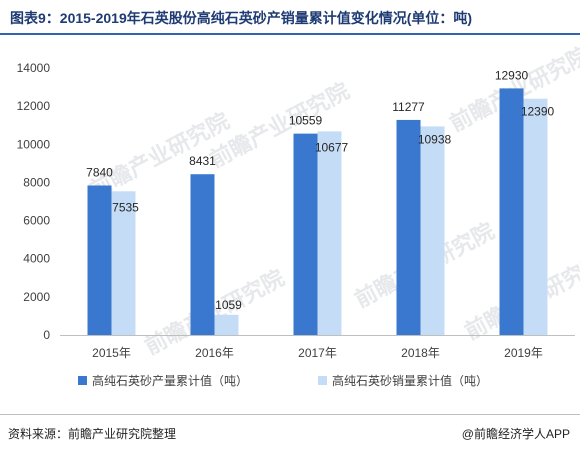  I want to click on data-label-production: 11277, so click(408, 107).